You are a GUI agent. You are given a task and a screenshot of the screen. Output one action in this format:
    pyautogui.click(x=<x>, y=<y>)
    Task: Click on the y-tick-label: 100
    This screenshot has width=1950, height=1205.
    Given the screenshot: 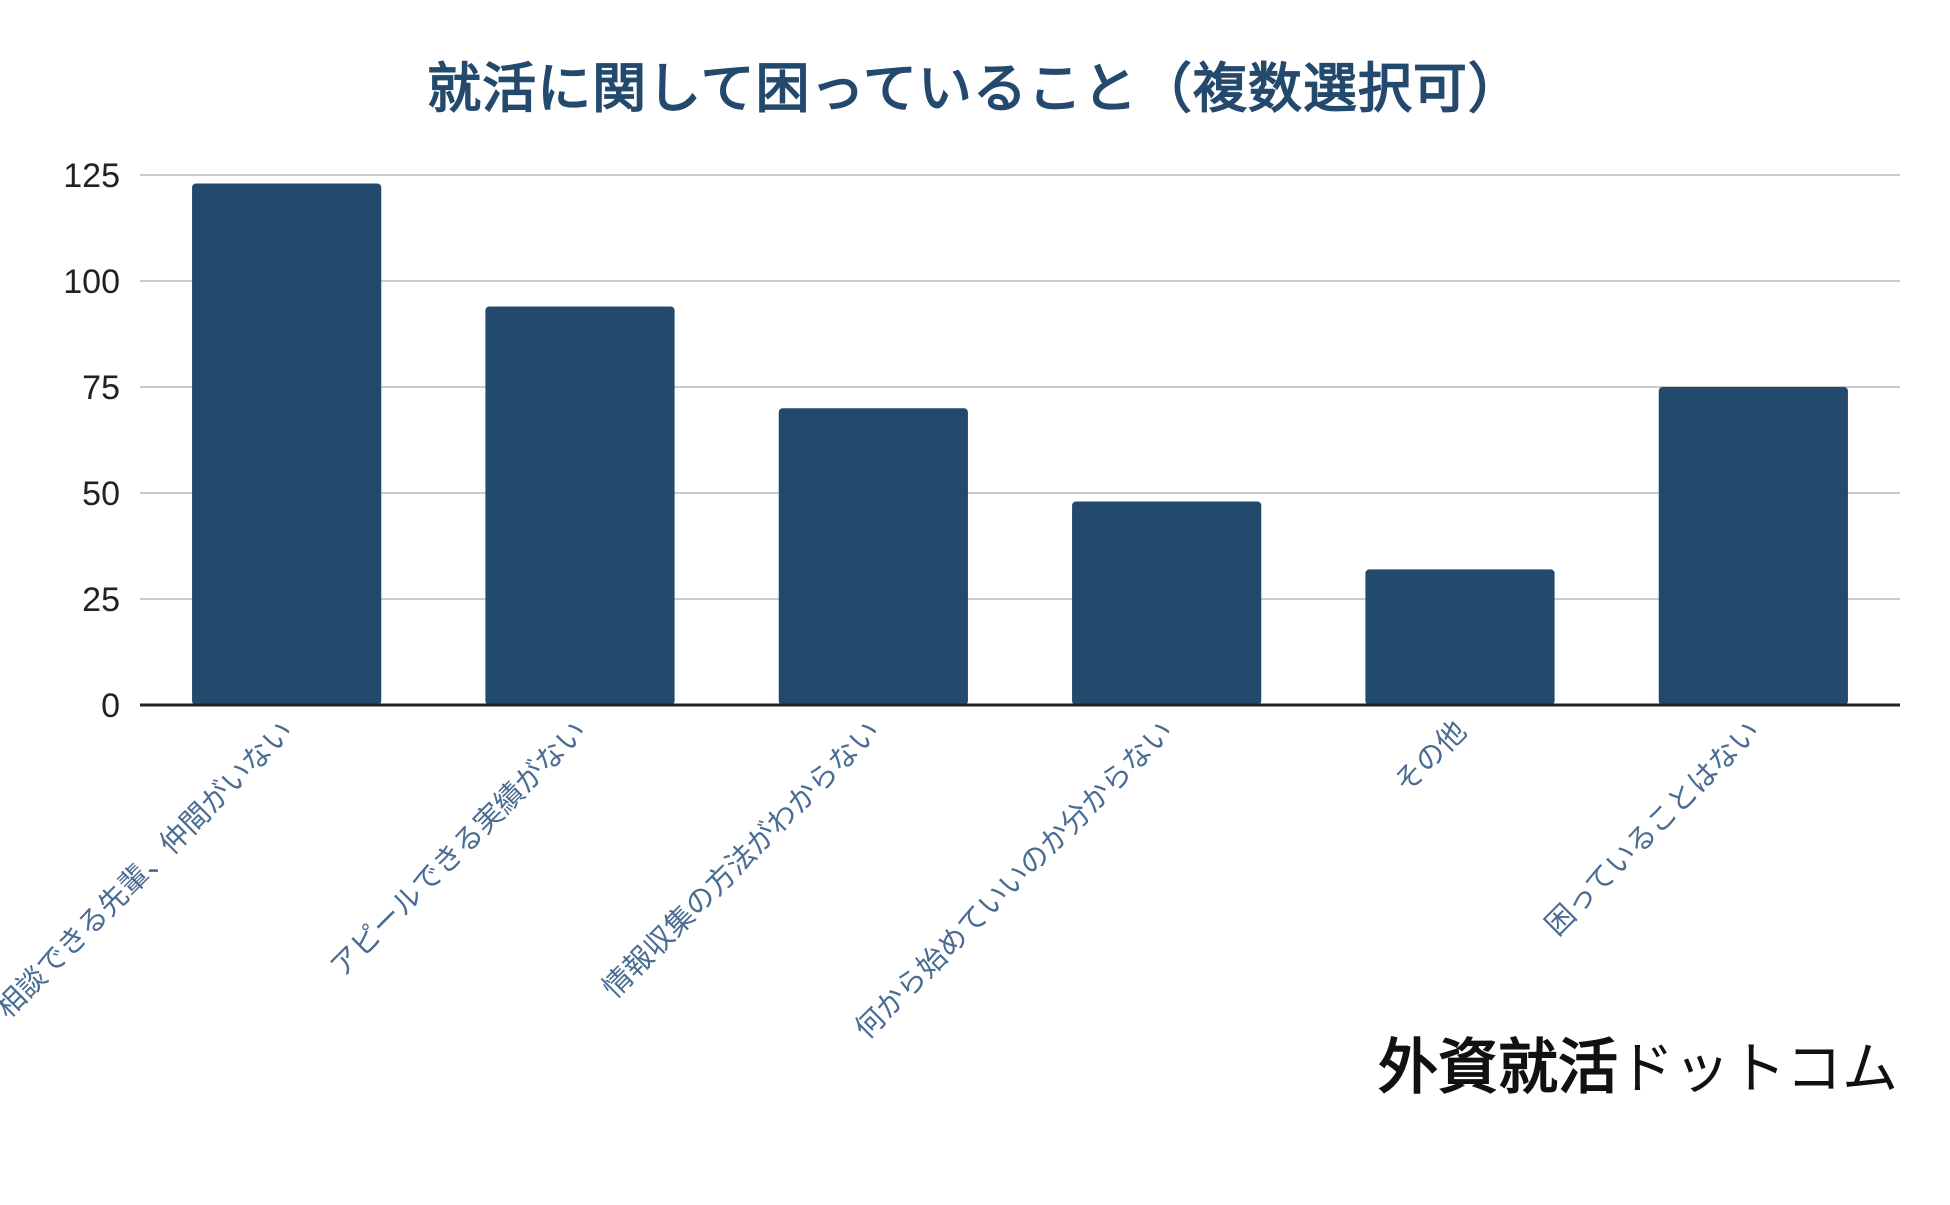 What is the action you would take?
    pyautogui.click(x=91, y=282)
    